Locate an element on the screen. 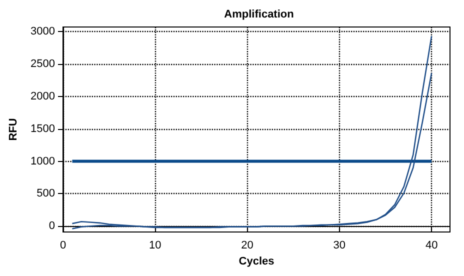 The width and height of the screenshot is (464, 276). x-tick-label: 30 is located at coordinates (339, 246).